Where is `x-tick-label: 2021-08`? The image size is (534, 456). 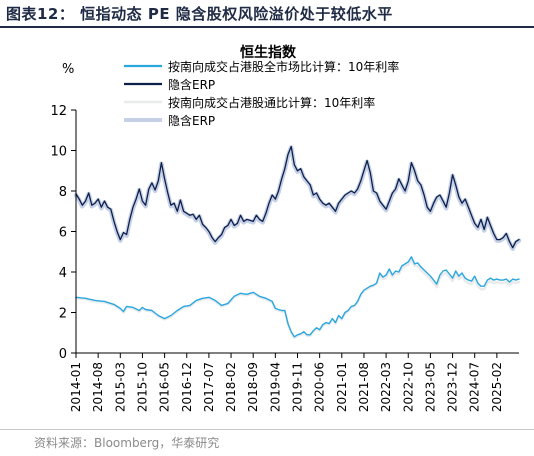
x-tick-label: 2021-08 is located at coordinates (364, 387).